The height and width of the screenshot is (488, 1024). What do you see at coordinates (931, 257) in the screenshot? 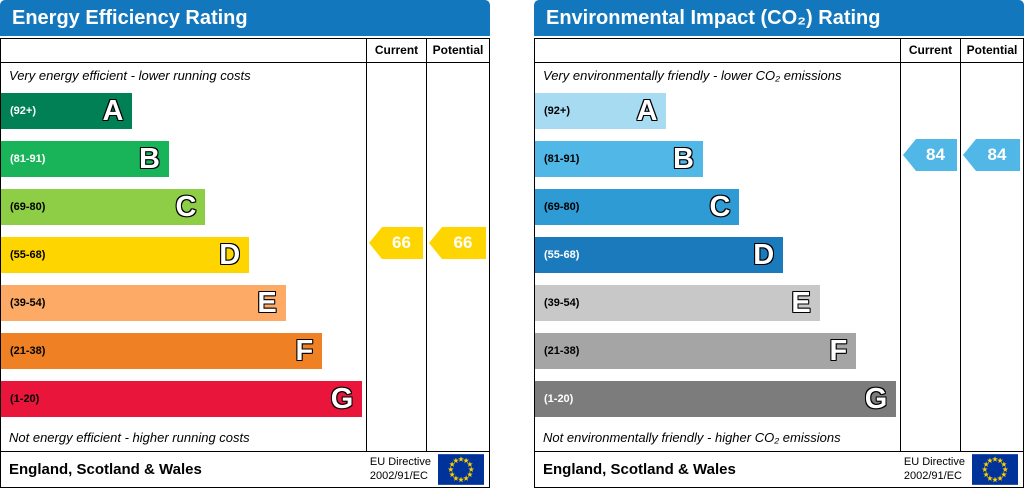
I see `current-column: 84` at bounding box center [931, 257].